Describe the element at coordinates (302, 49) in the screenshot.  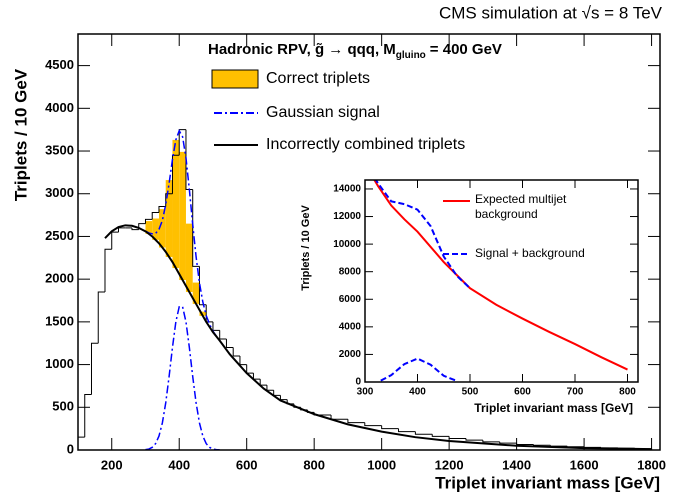
I see `annotation-main: Hadronic RPV, g̃ → qqq, M` at that location.